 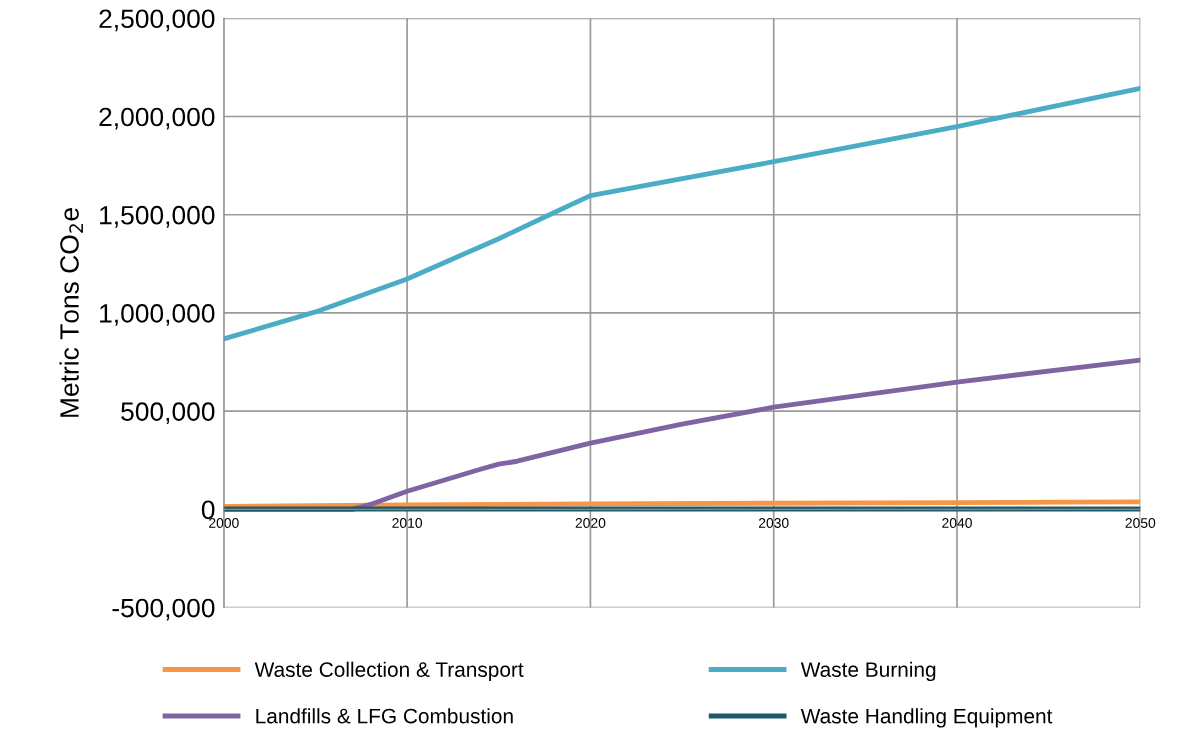 I want to click on y-tick-label: 2,000,000, so click(x=157, y=118).